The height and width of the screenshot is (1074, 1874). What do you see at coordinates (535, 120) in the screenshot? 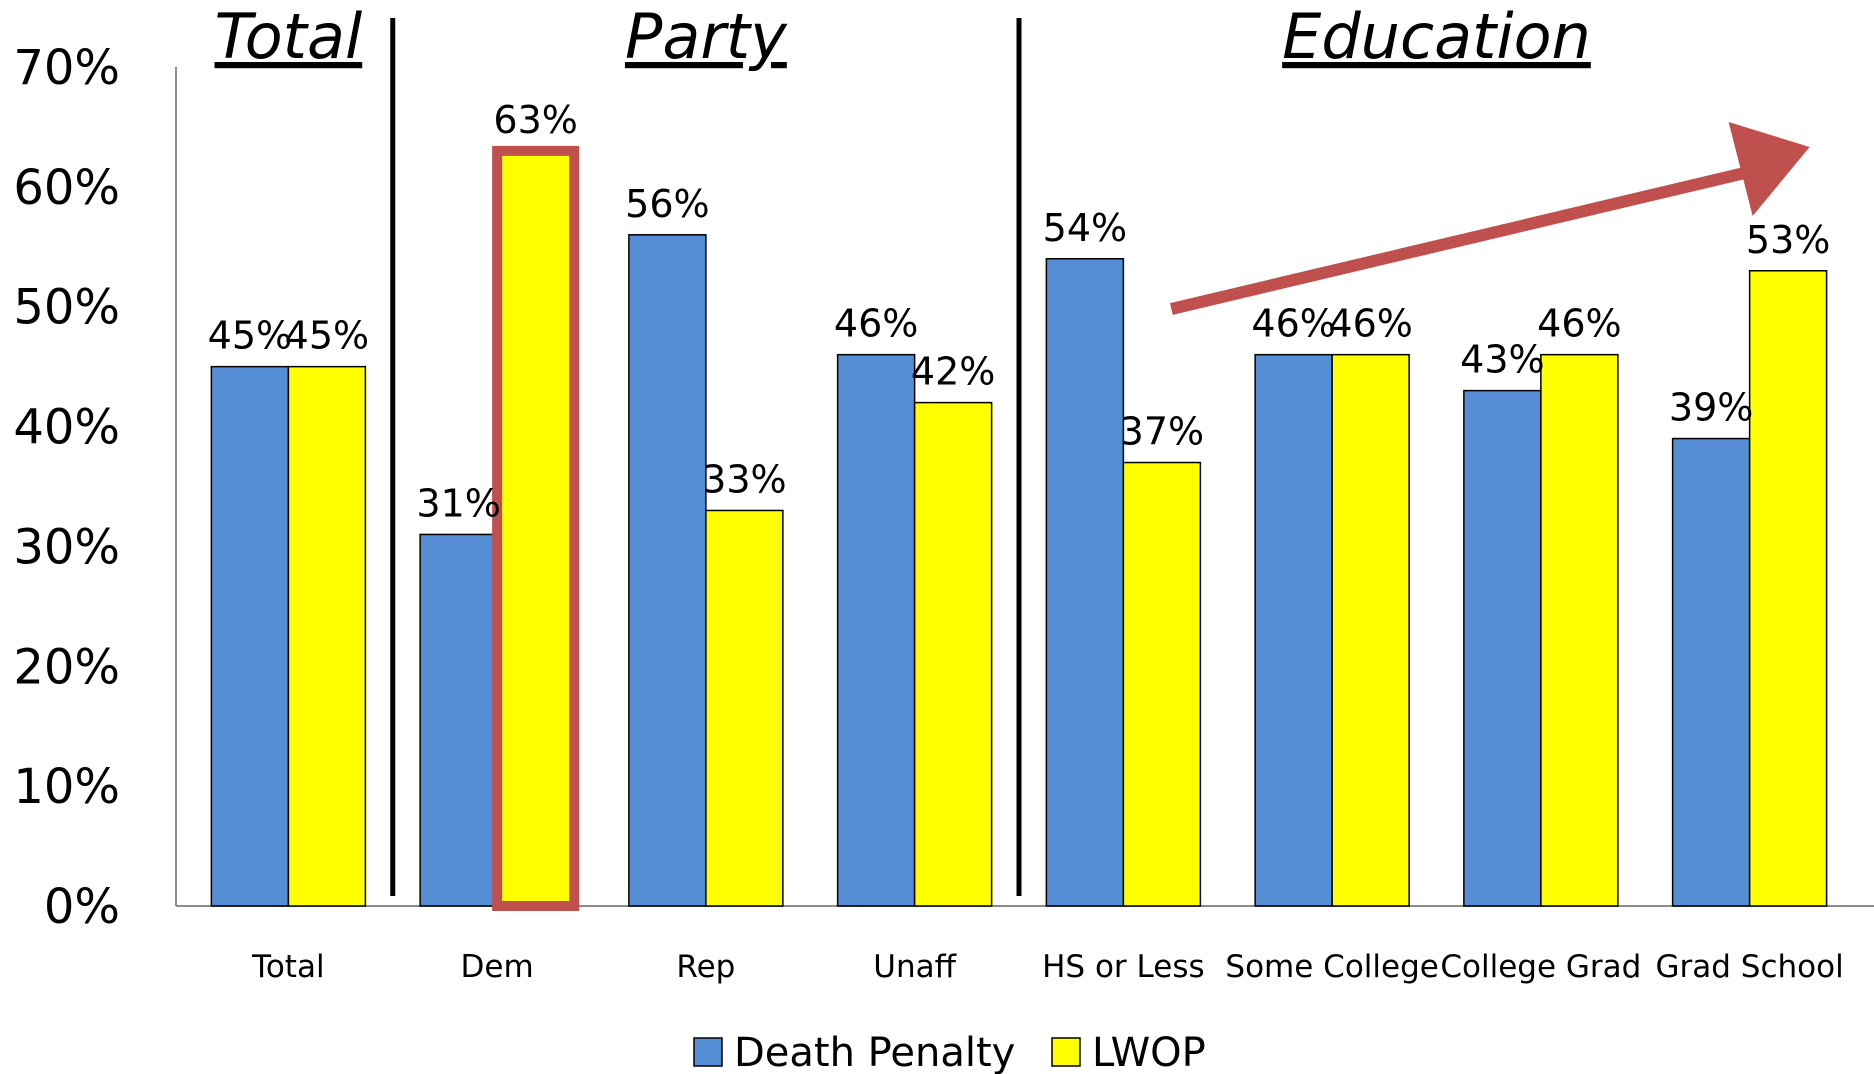
I see `data-label: 63%` at bounding box center [535, 120].